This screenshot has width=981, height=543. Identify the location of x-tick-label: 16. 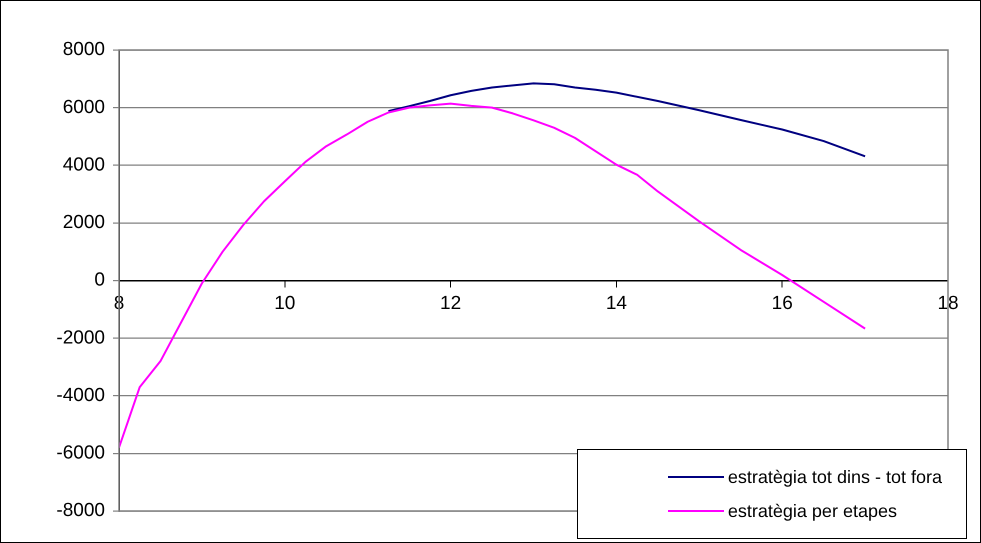
(782, 303).